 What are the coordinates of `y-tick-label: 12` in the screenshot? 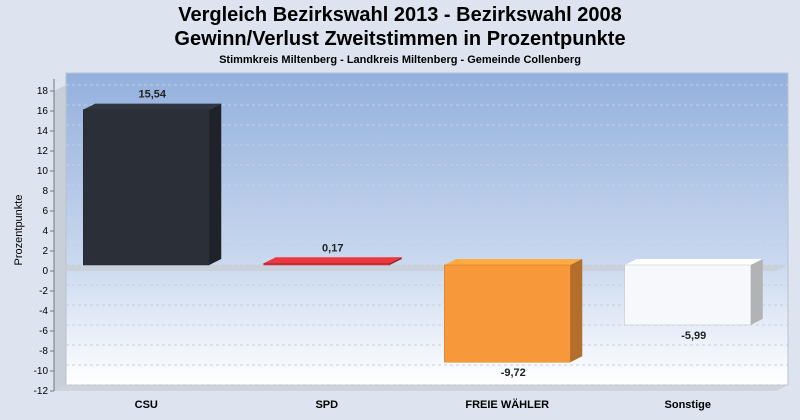 It's located at (43, 151).